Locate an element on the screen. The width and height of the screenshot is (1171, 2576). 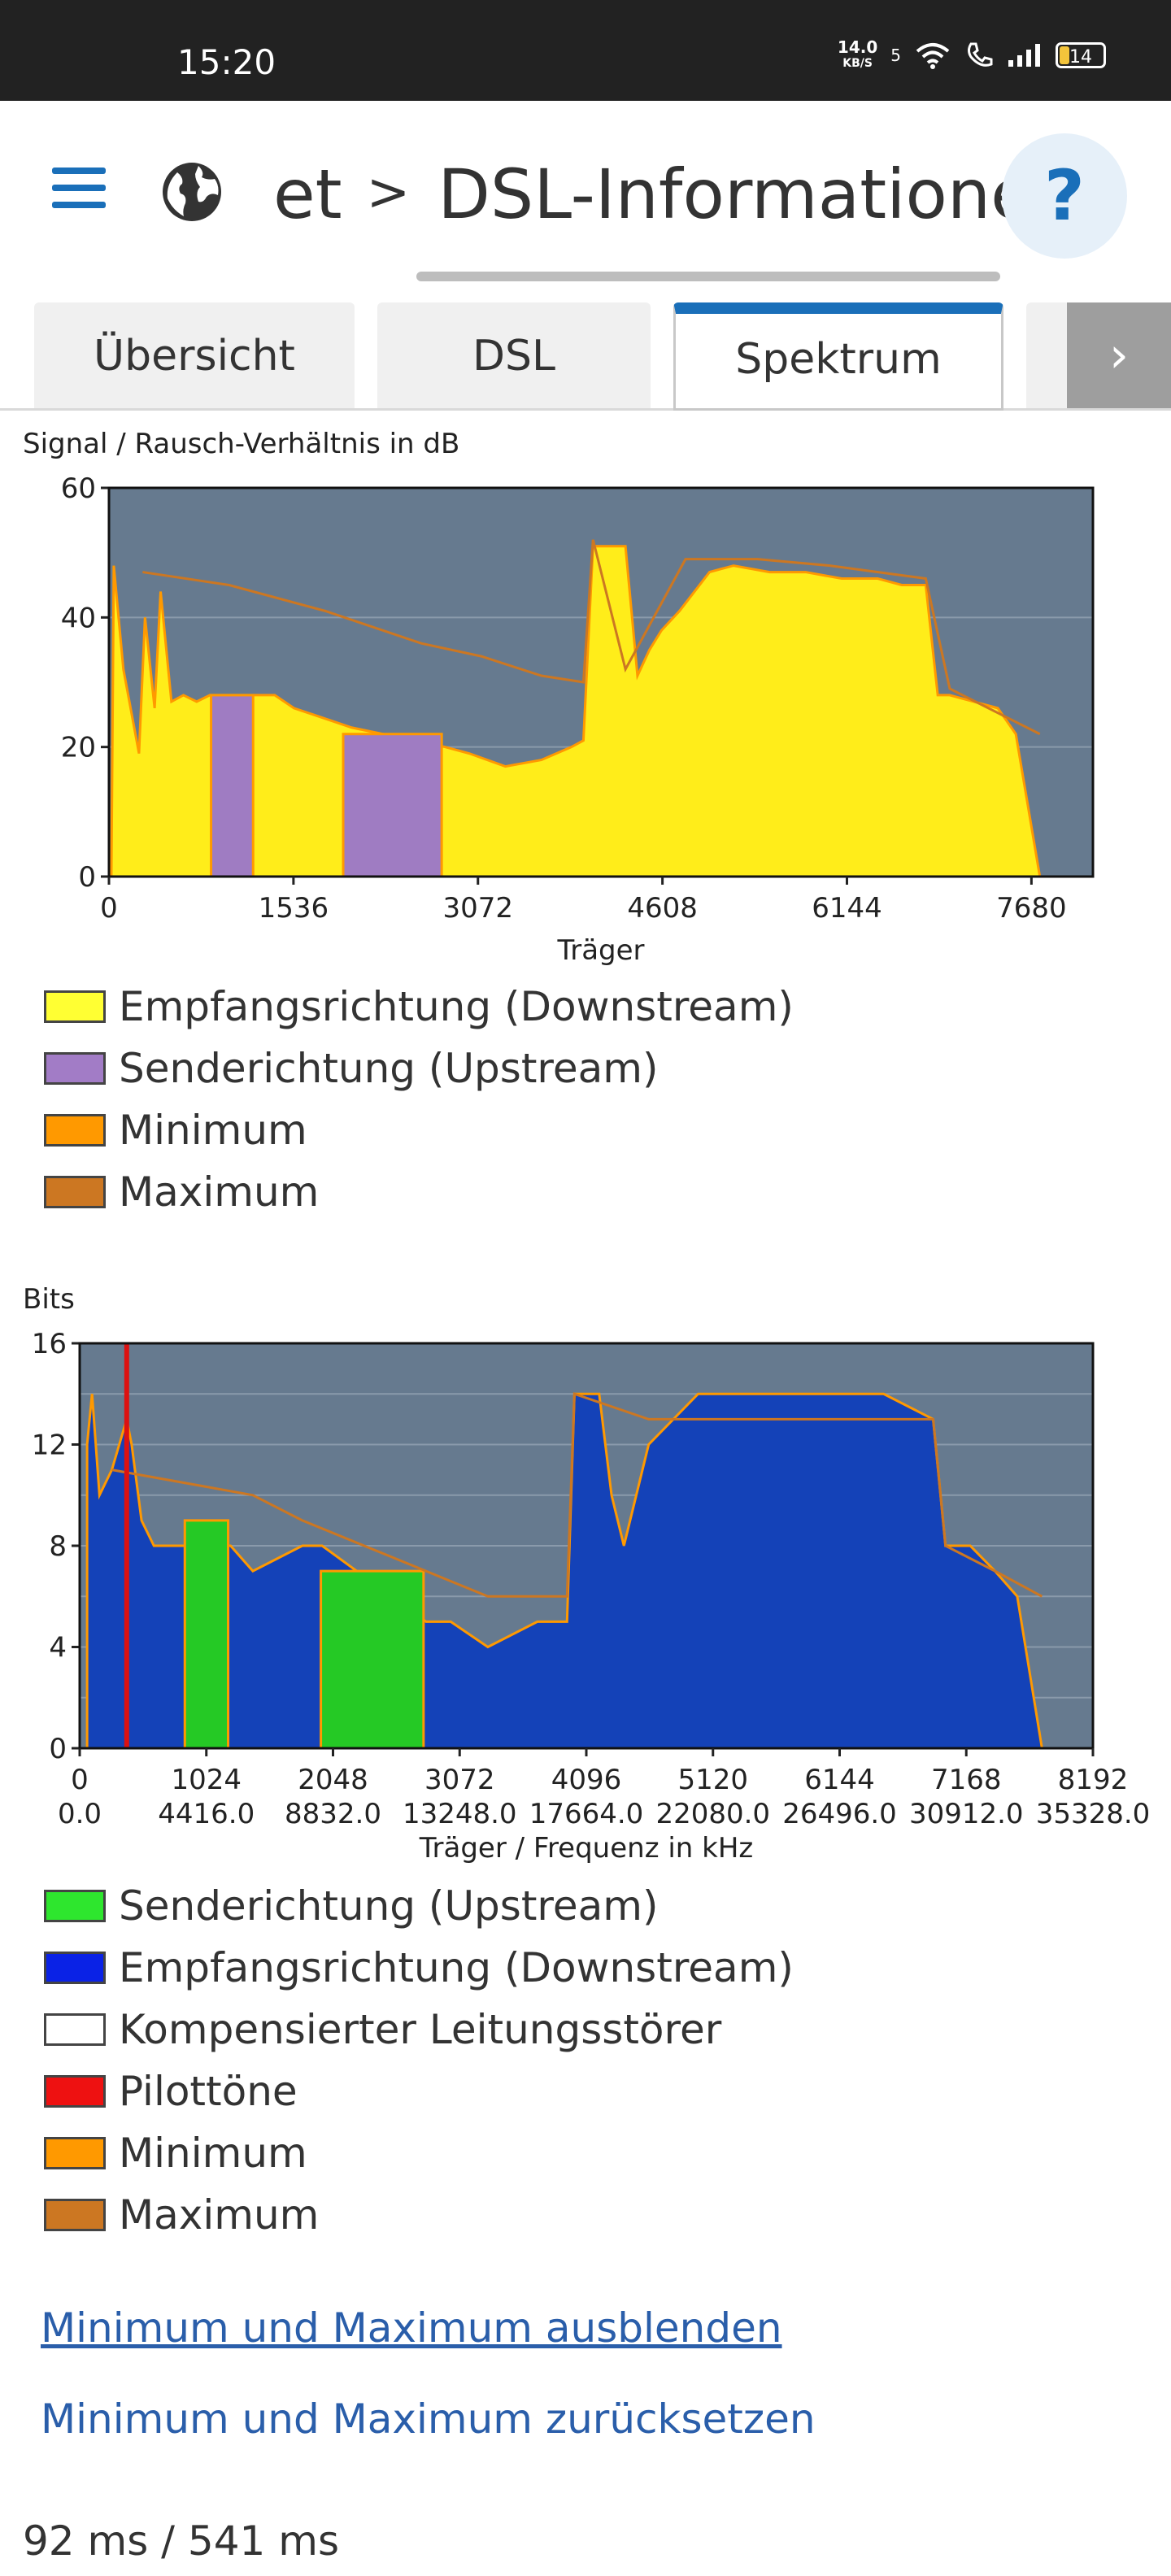
page-title: et > DSL-Informationen is located at coordinates (675, 194).